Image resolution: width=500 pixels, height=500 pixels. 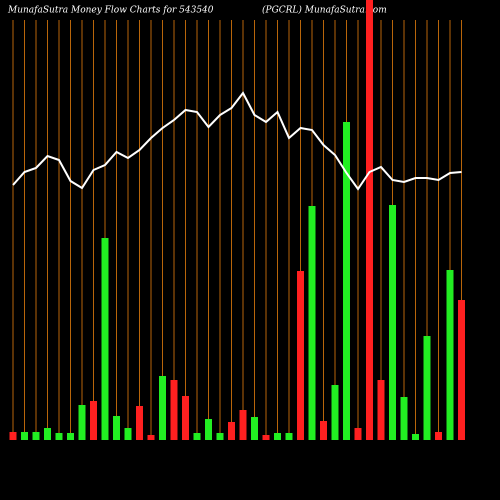 What do you see at coordinates (110, 11) in the screenshot?
I see `chart-title: MunafaSutra Money Flow Charts for 543540` at bounding box center [110, 11].